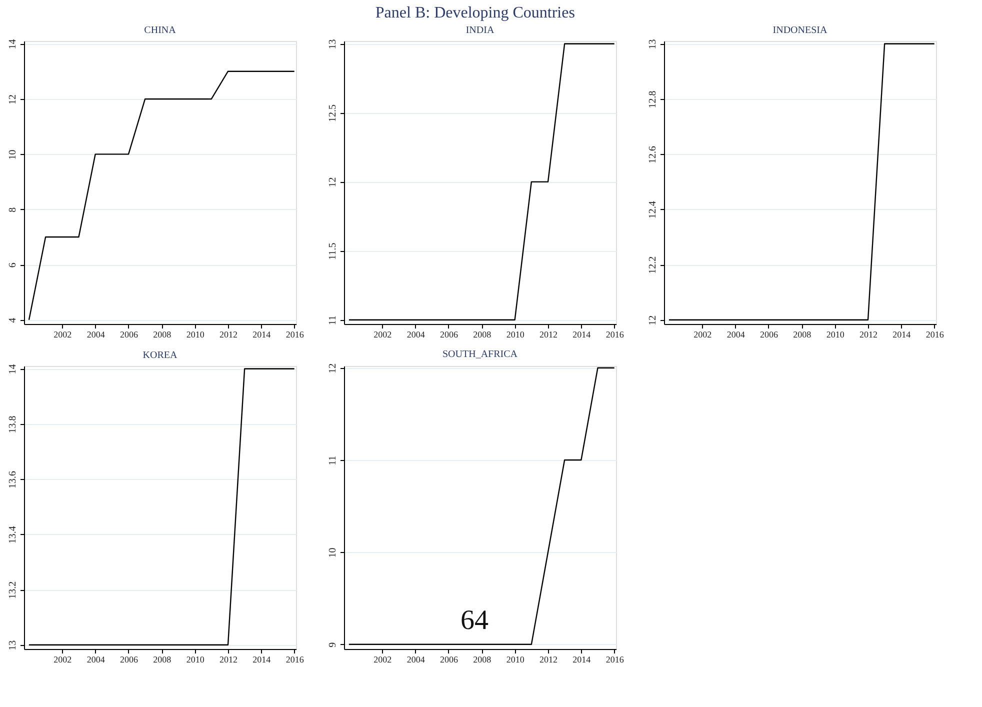 The width and height of the screenshot is (982, 707). I want to click on y-tick-label: 12.6, so click(653, 155).